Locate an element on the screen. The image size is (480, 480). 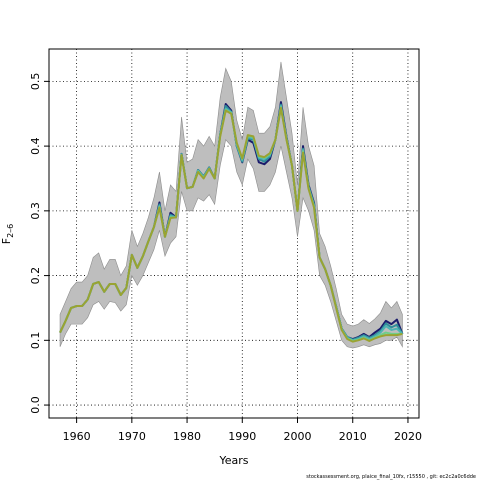
x-tick-label-3: 1990 is located at coordinates (242, 436).